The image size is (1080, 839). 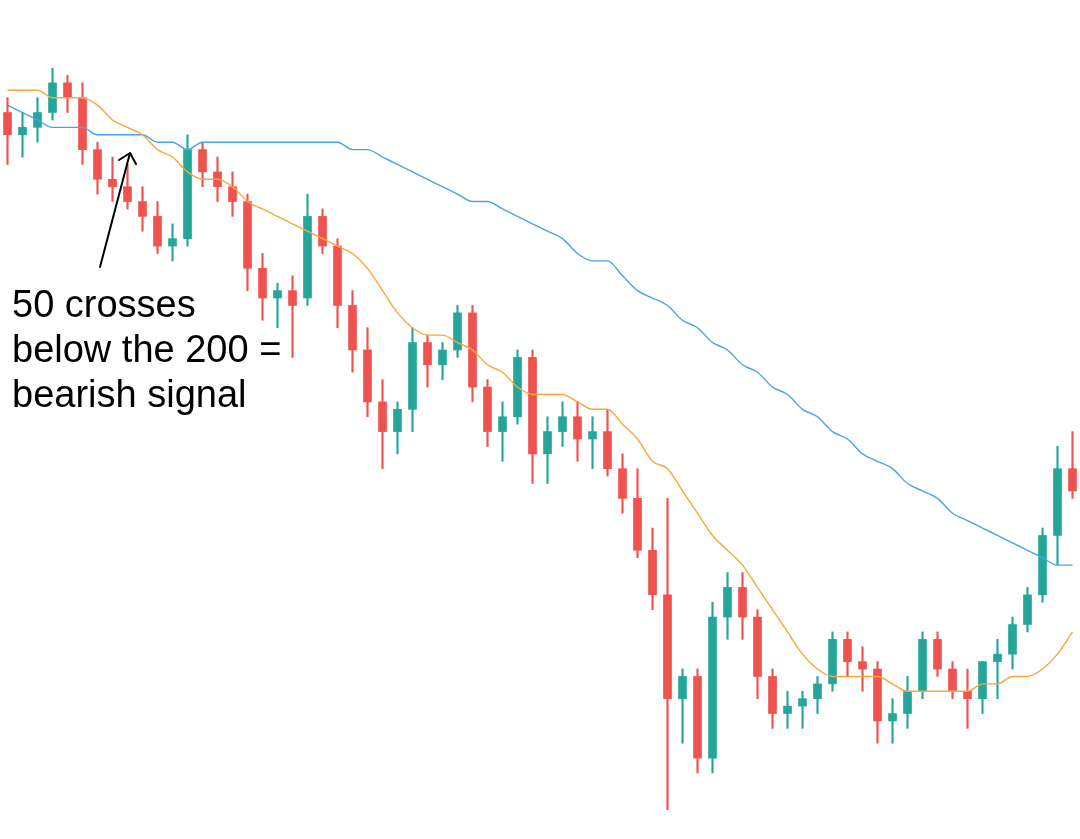 I want to click on annotation: 50 crosses below the 200 = bearish signal, so click(x=147, y=349).